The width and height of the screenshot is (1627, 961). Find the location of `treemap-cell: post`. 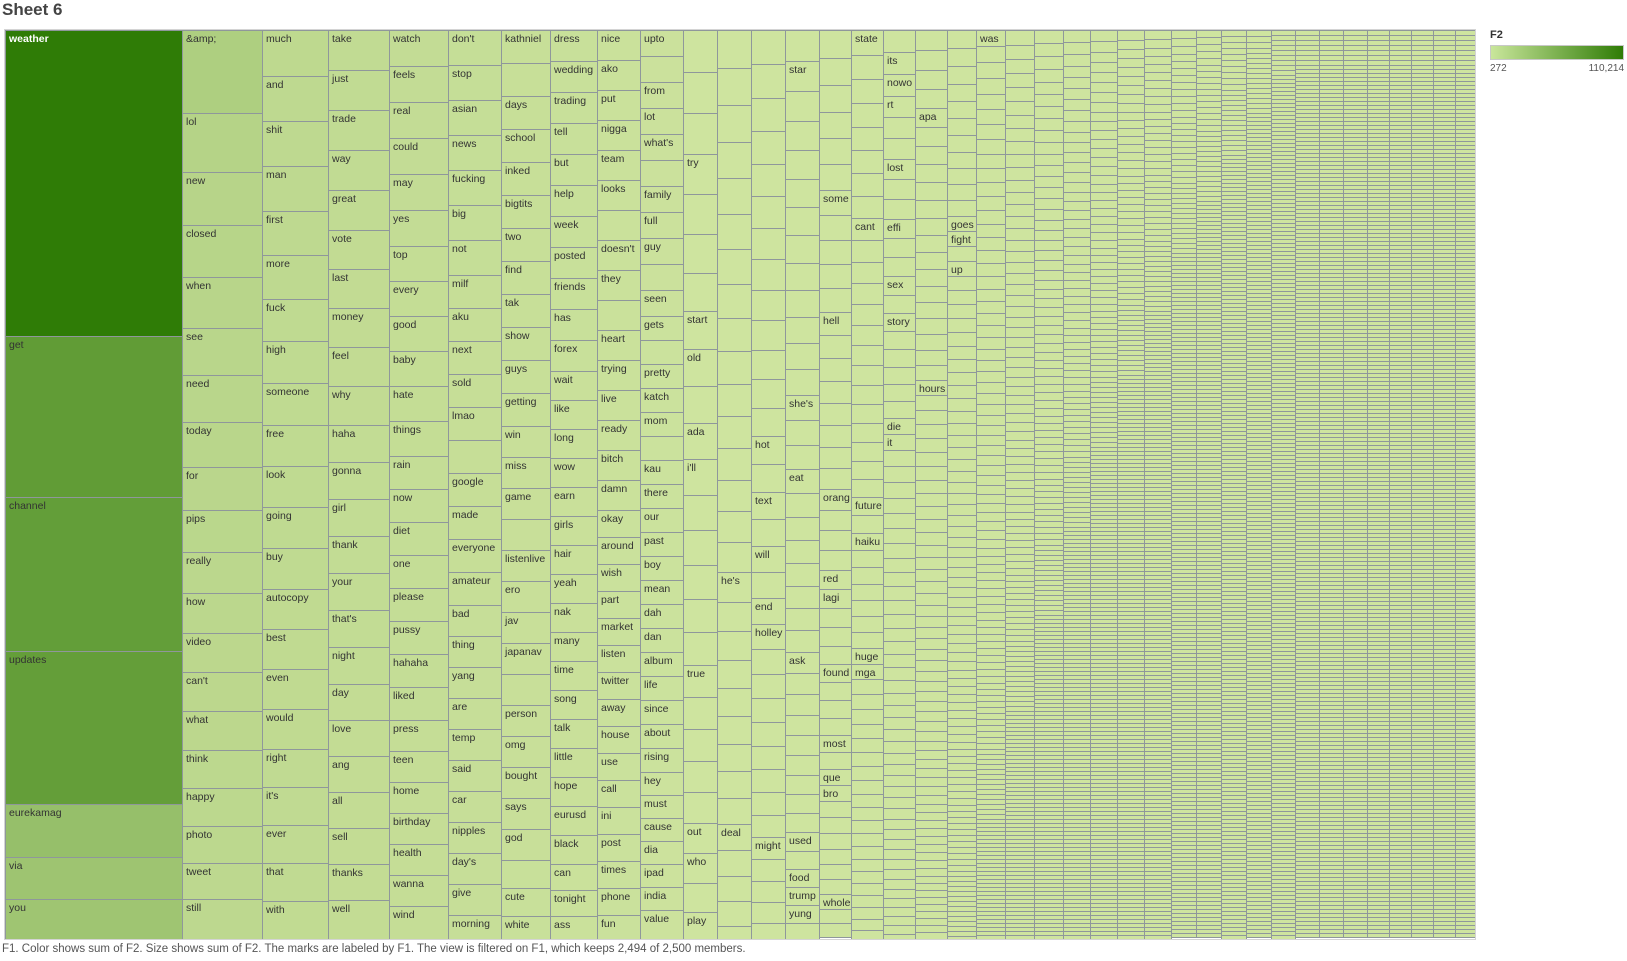

treemap-cell: post is located at coordinates (619, 848).